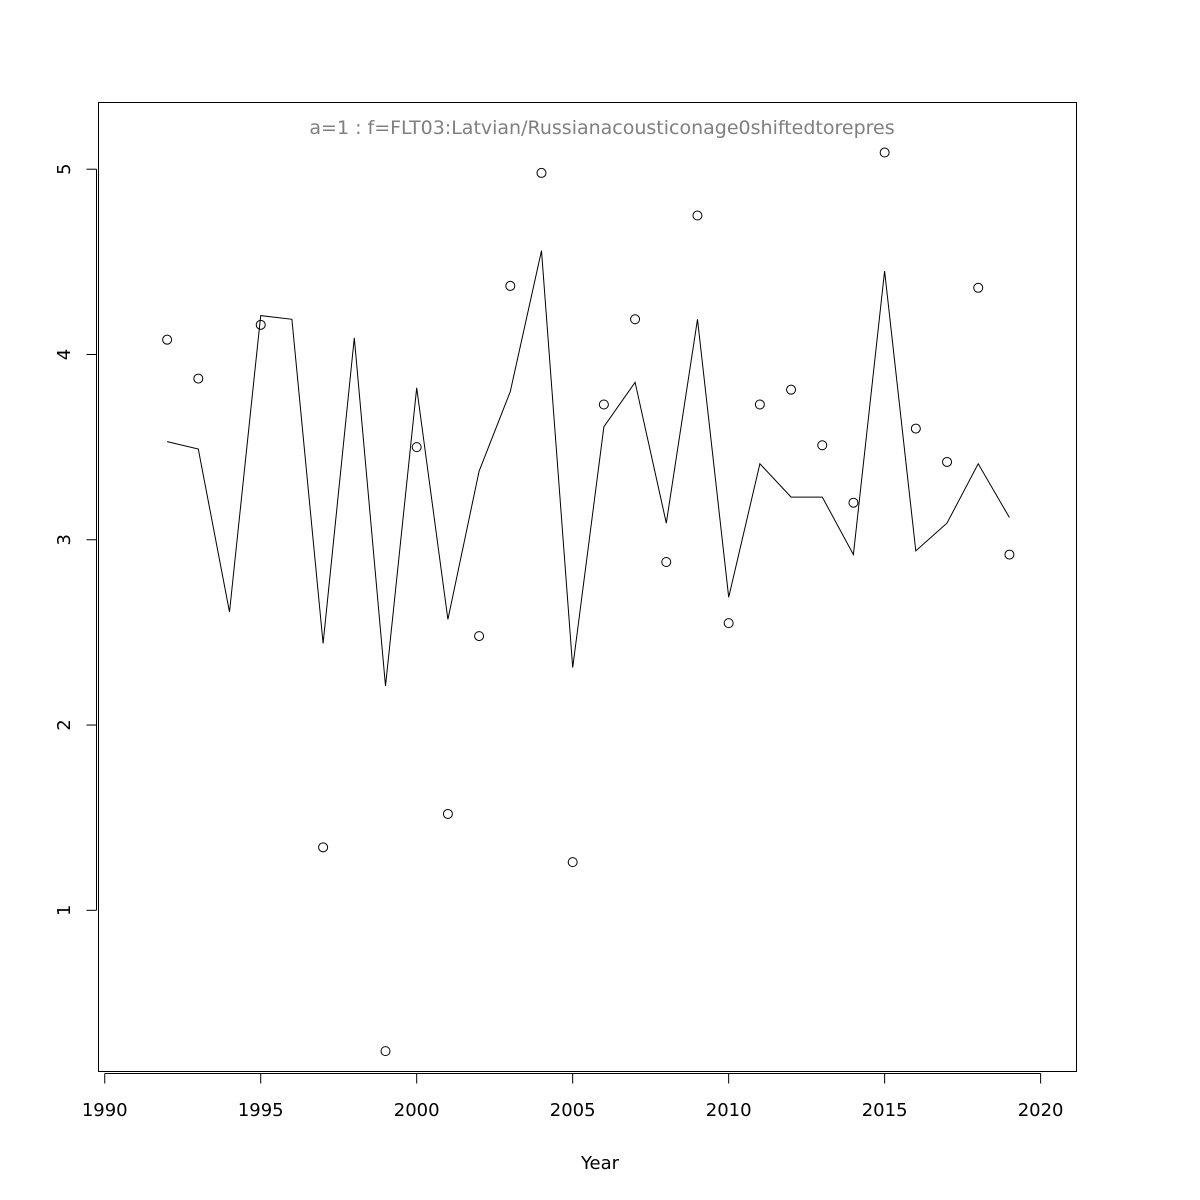  What do you see at coordinates (64, 910) in the screenshot?
I see `y-tick-label: 1` at bounding box center [64, 910].